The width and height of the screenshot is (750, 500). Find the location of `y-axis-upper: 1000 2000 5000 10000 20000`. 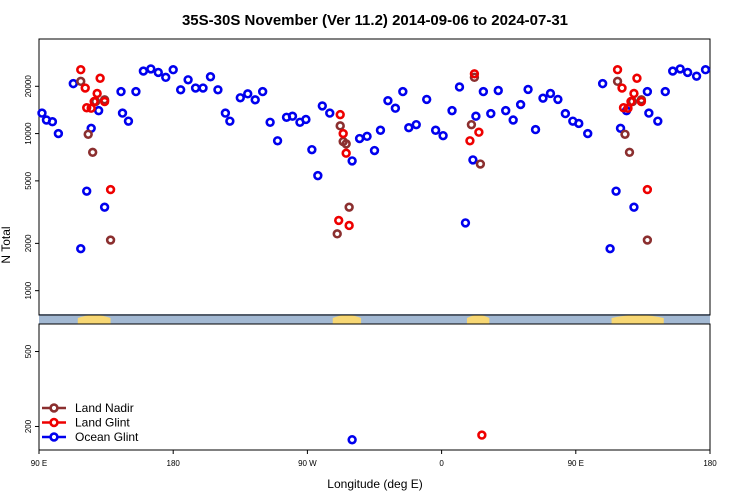

y-axis-upper: 1000 2000 5000 10000 20000 is located at coordinates (31, 187).